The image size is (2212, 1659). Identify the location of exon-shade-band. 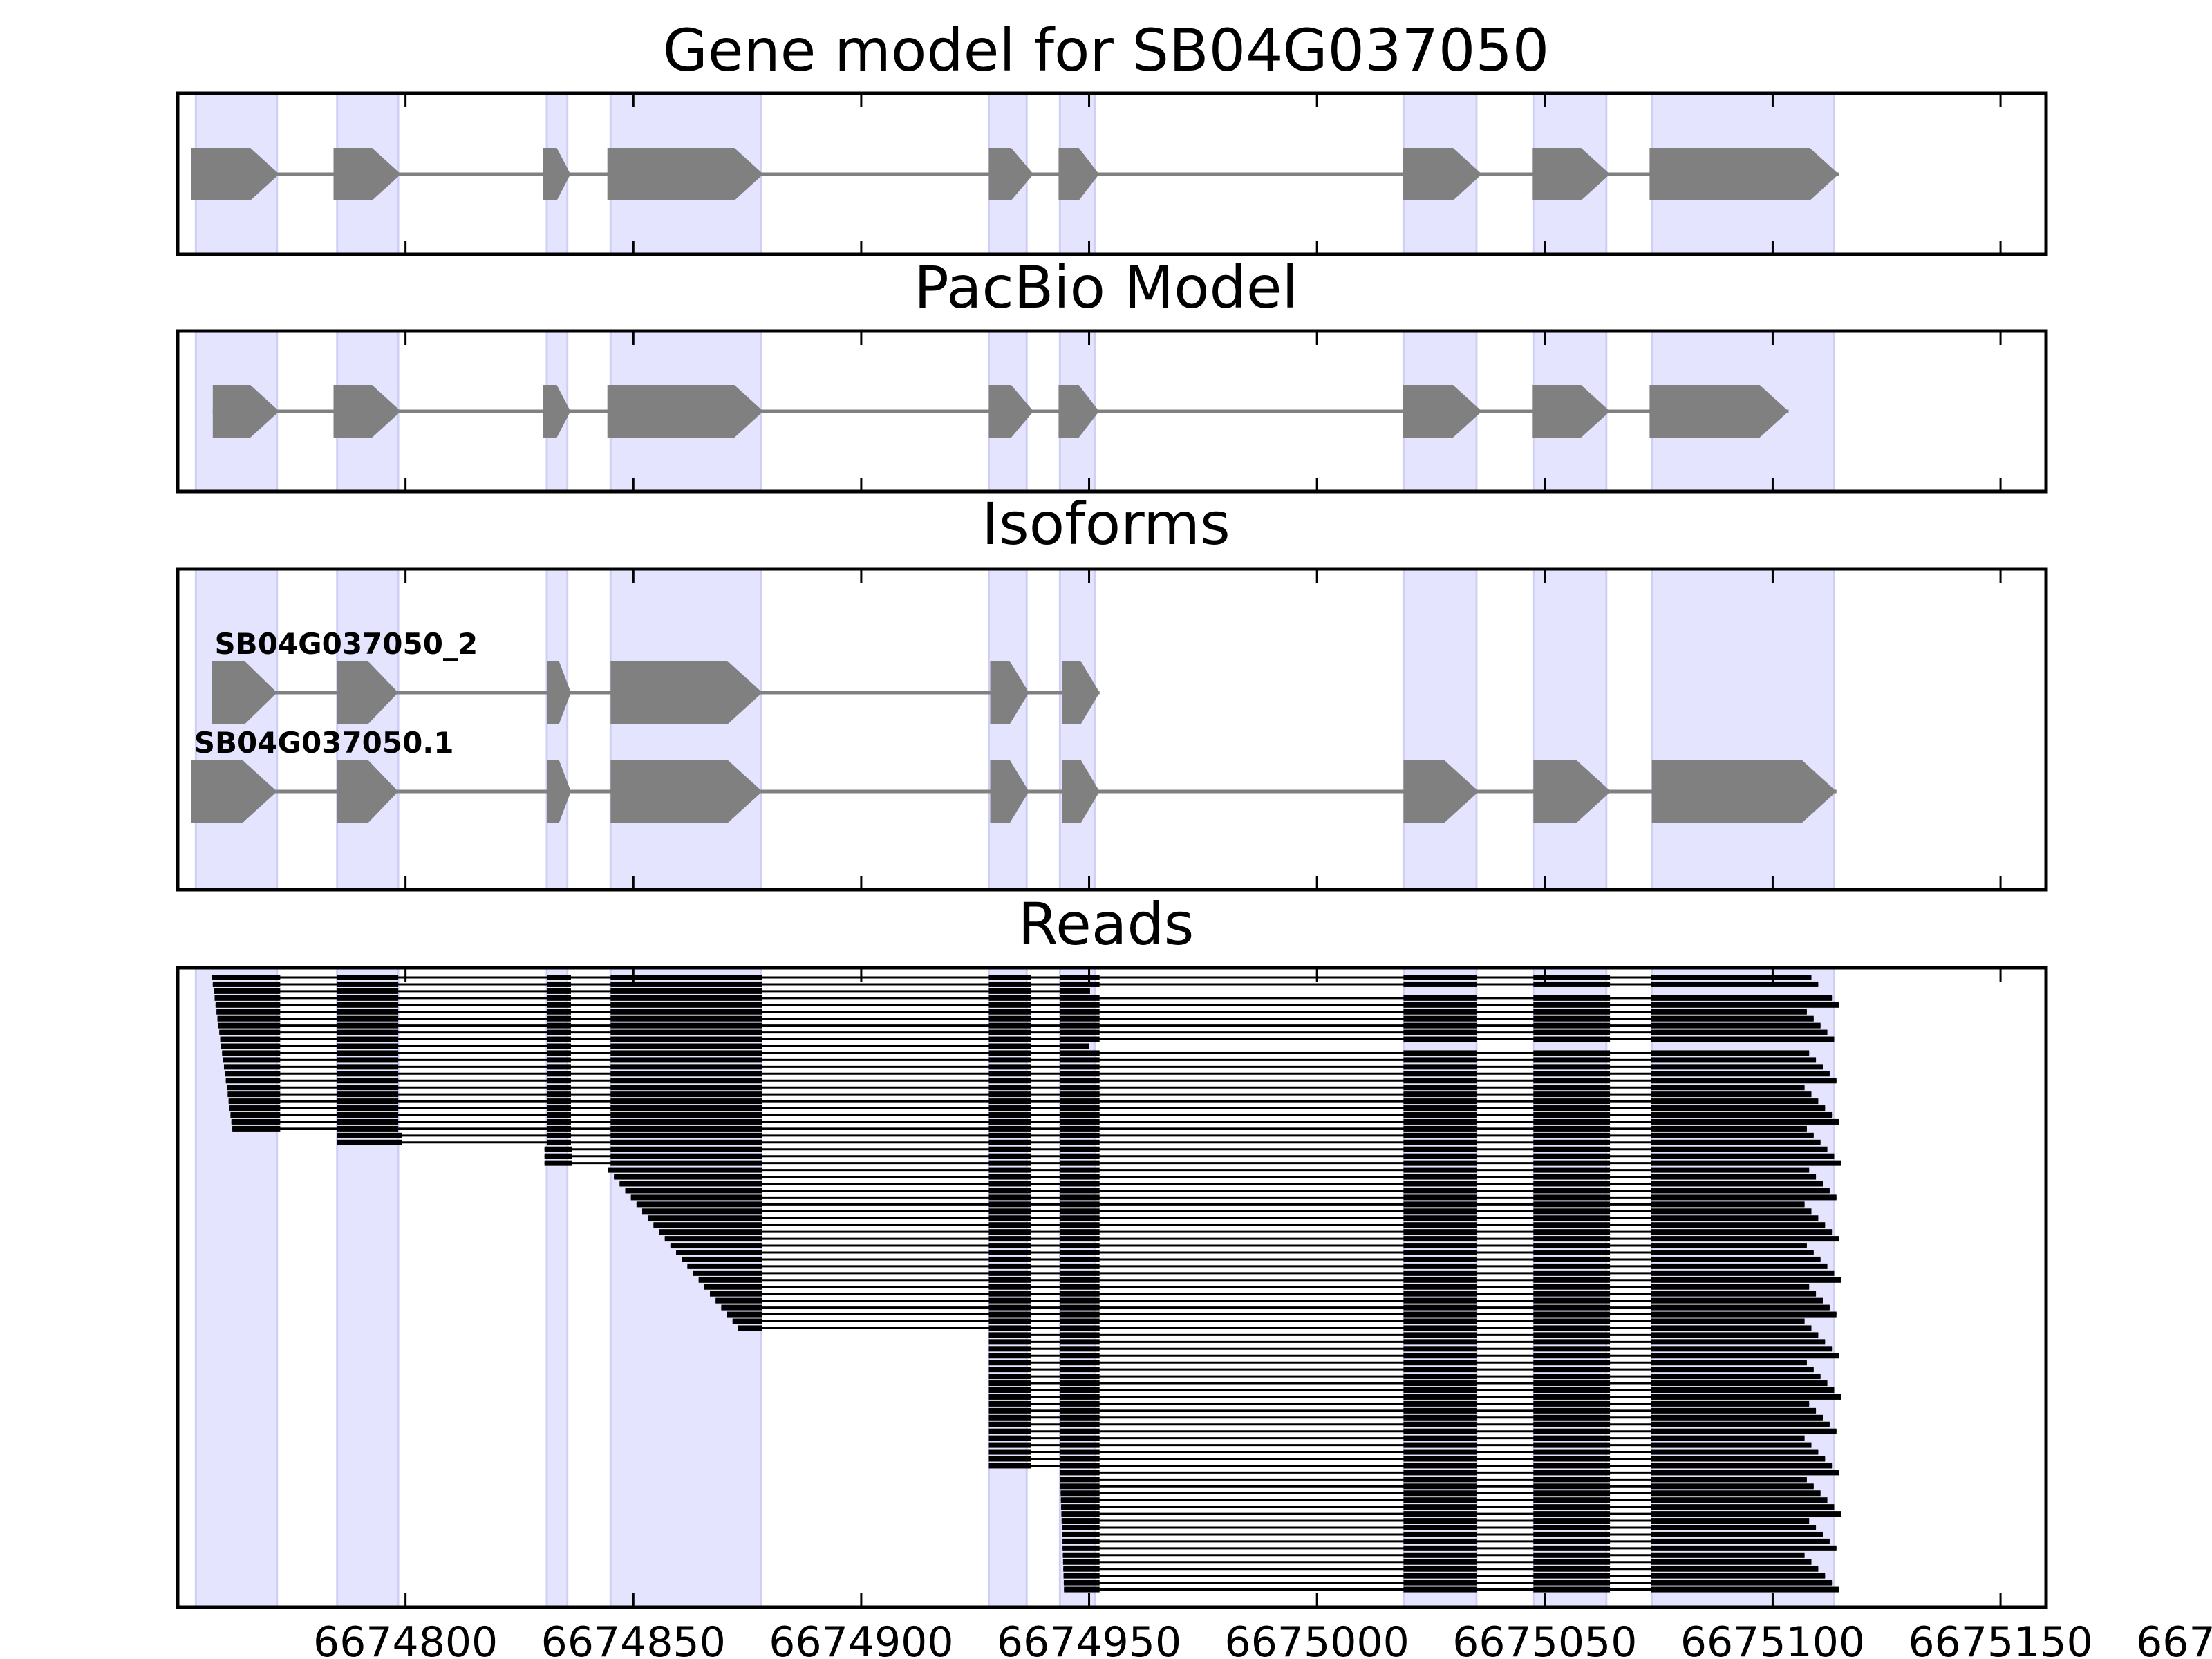
(1440, 730).